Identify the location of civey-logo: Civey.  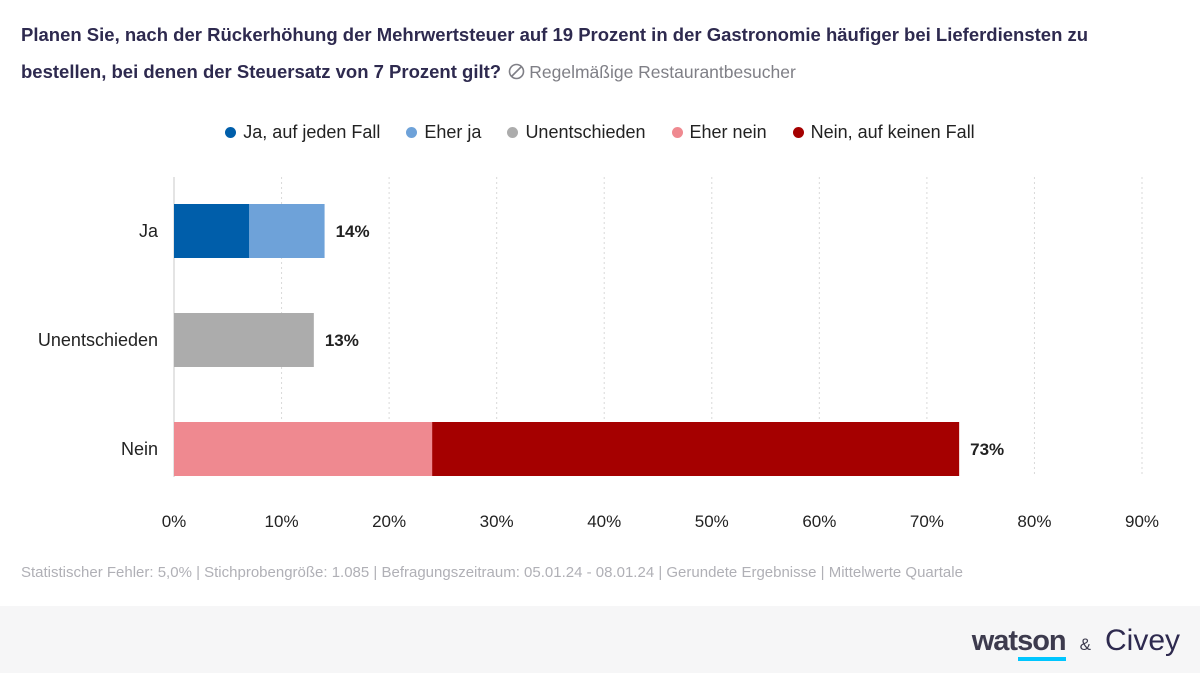
(1142, 640).